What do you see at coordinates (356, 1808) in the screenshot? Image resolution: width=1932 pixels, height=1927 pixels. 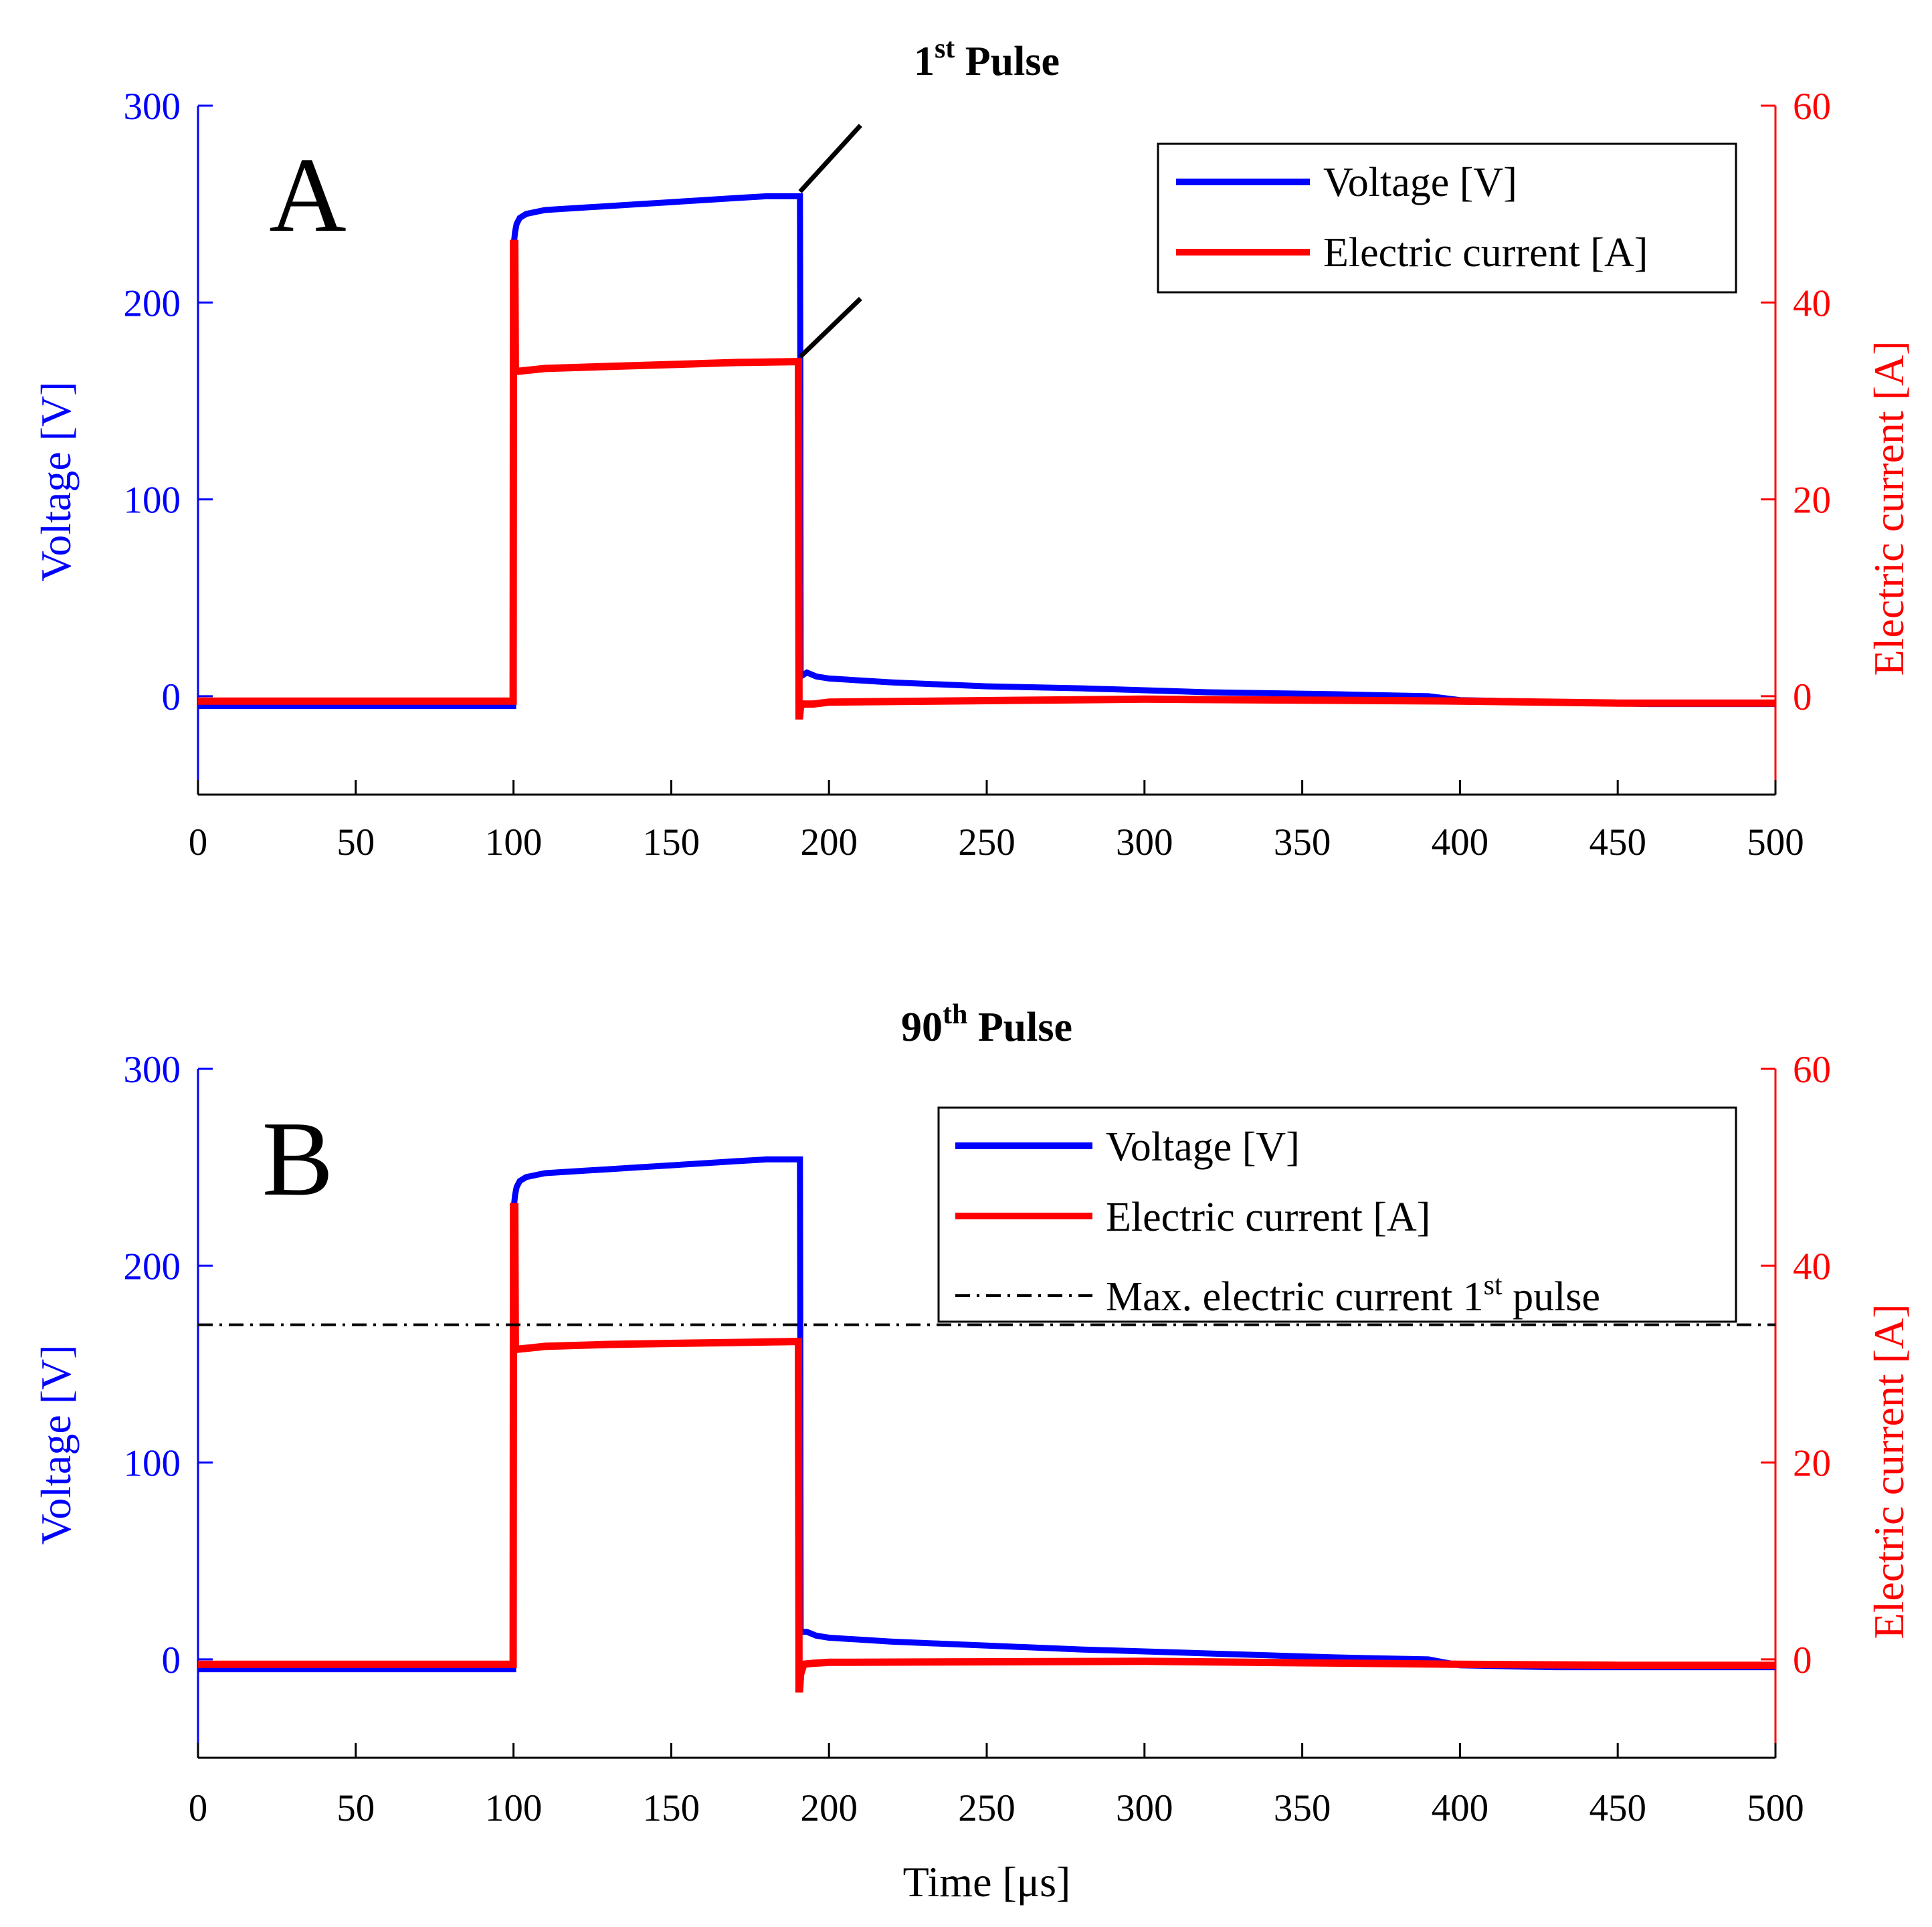 I see `panel-b-x-tick-label: 50` at bounding box center [356, 1808].